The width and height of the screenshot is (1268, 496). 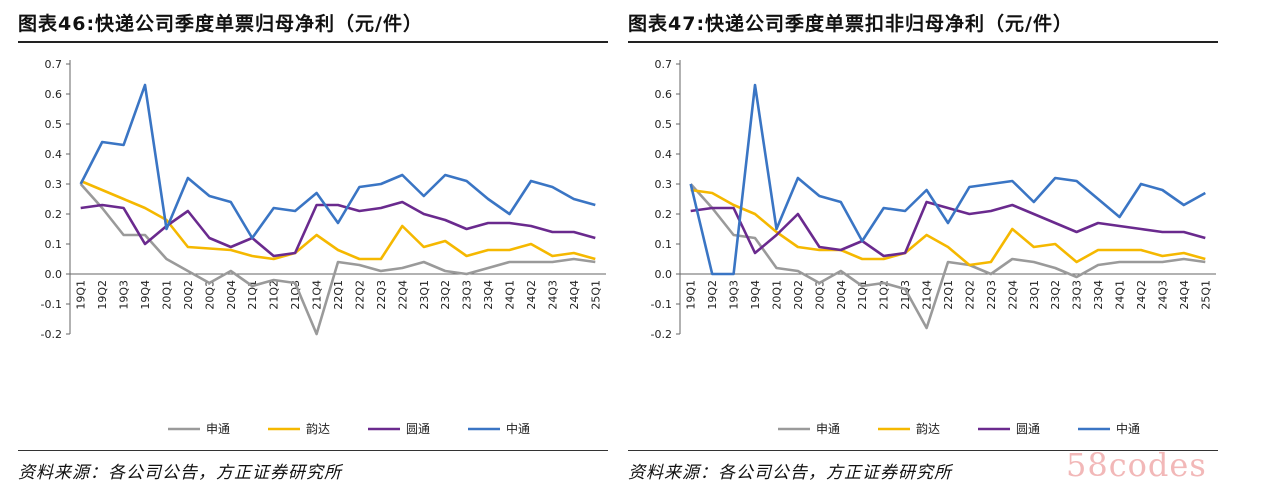 I want to click on chart-title: 图表46:快递公司季度单票归母净利（元/件）, so click(x=220, y=24).